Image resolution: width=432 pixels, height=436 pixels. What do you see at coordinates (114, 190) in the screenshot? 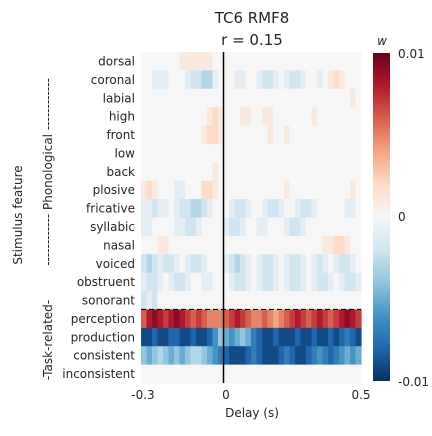
I see `row-label-plosive: plosive` at bounding box center [114, 190].